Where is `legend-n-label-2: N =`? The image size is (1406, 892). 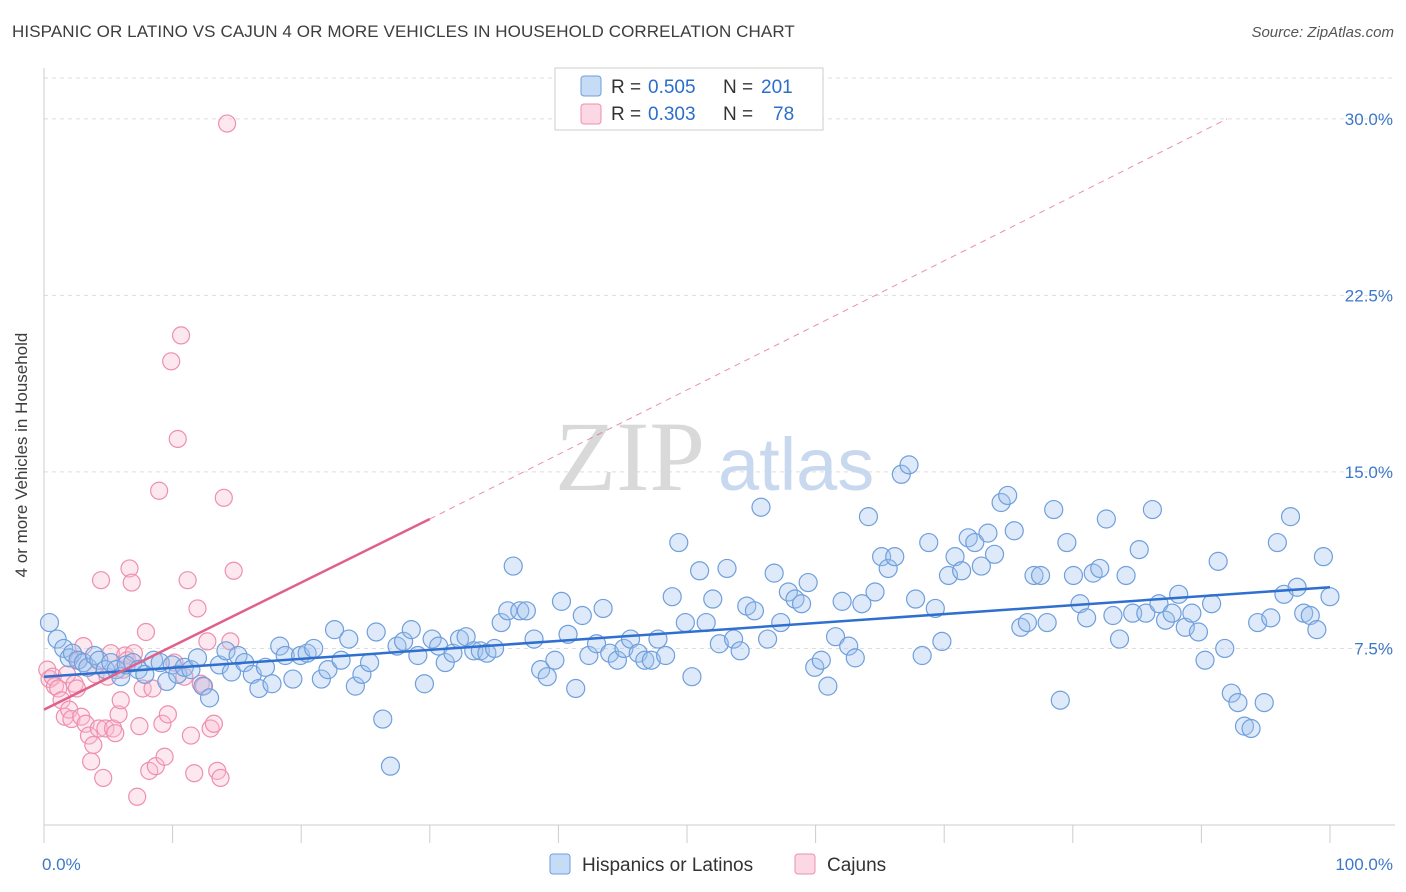 legend-n-label-2: N = is located at coordinates (738, 114).